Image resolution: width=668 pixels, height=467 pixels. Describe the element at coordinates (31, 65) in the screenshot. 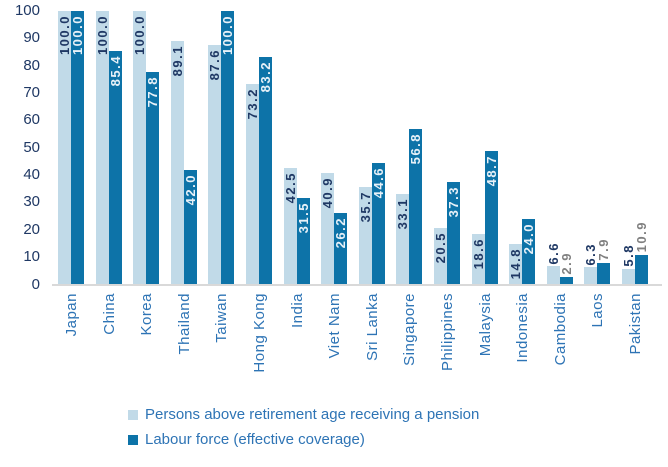

I see `y-tick-label-80: 80` at that location.